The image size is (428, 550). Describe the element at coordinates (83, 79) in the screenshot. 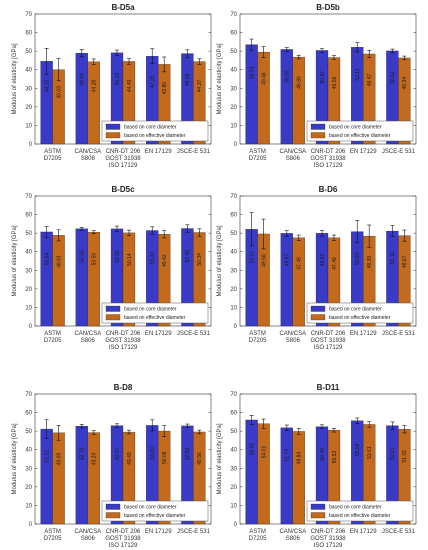

I see `data-label: 48.94` at that location.